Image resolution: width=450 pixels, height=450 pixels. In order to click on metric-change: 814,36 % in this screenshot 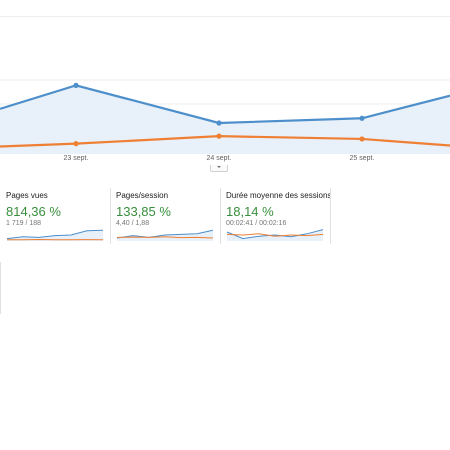, I will do `click(33, 211)`.